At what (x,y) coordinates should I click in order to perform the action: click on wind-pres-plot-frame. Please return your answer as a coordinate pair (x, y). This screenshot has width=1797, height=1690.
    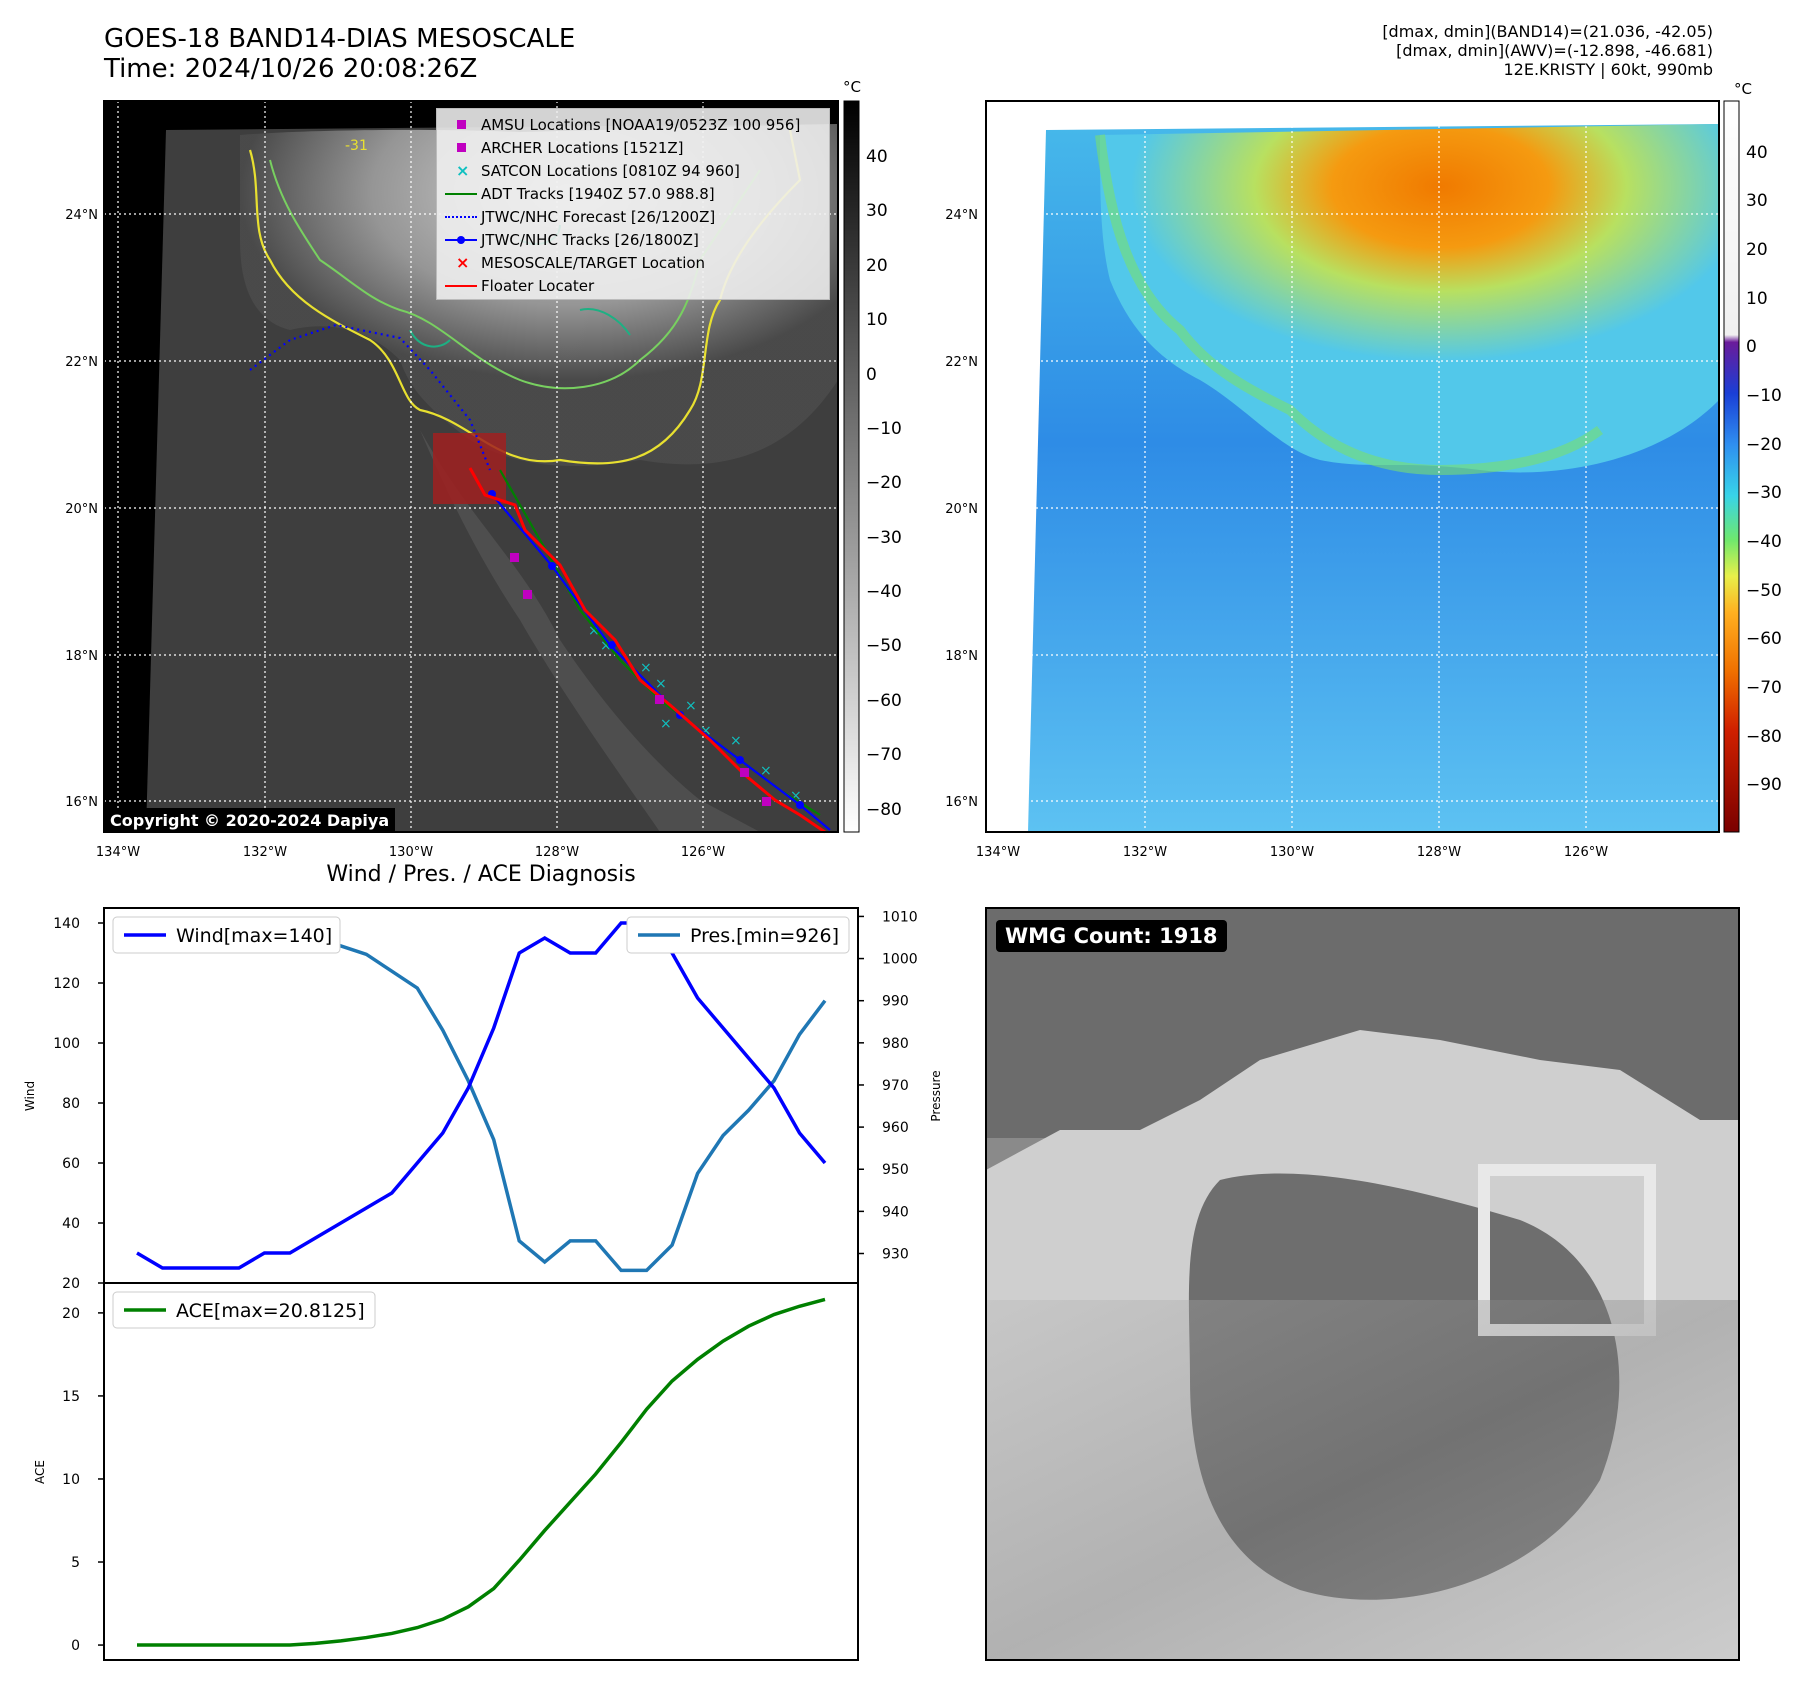
    Looking at the image, I should click on (481, 1095).